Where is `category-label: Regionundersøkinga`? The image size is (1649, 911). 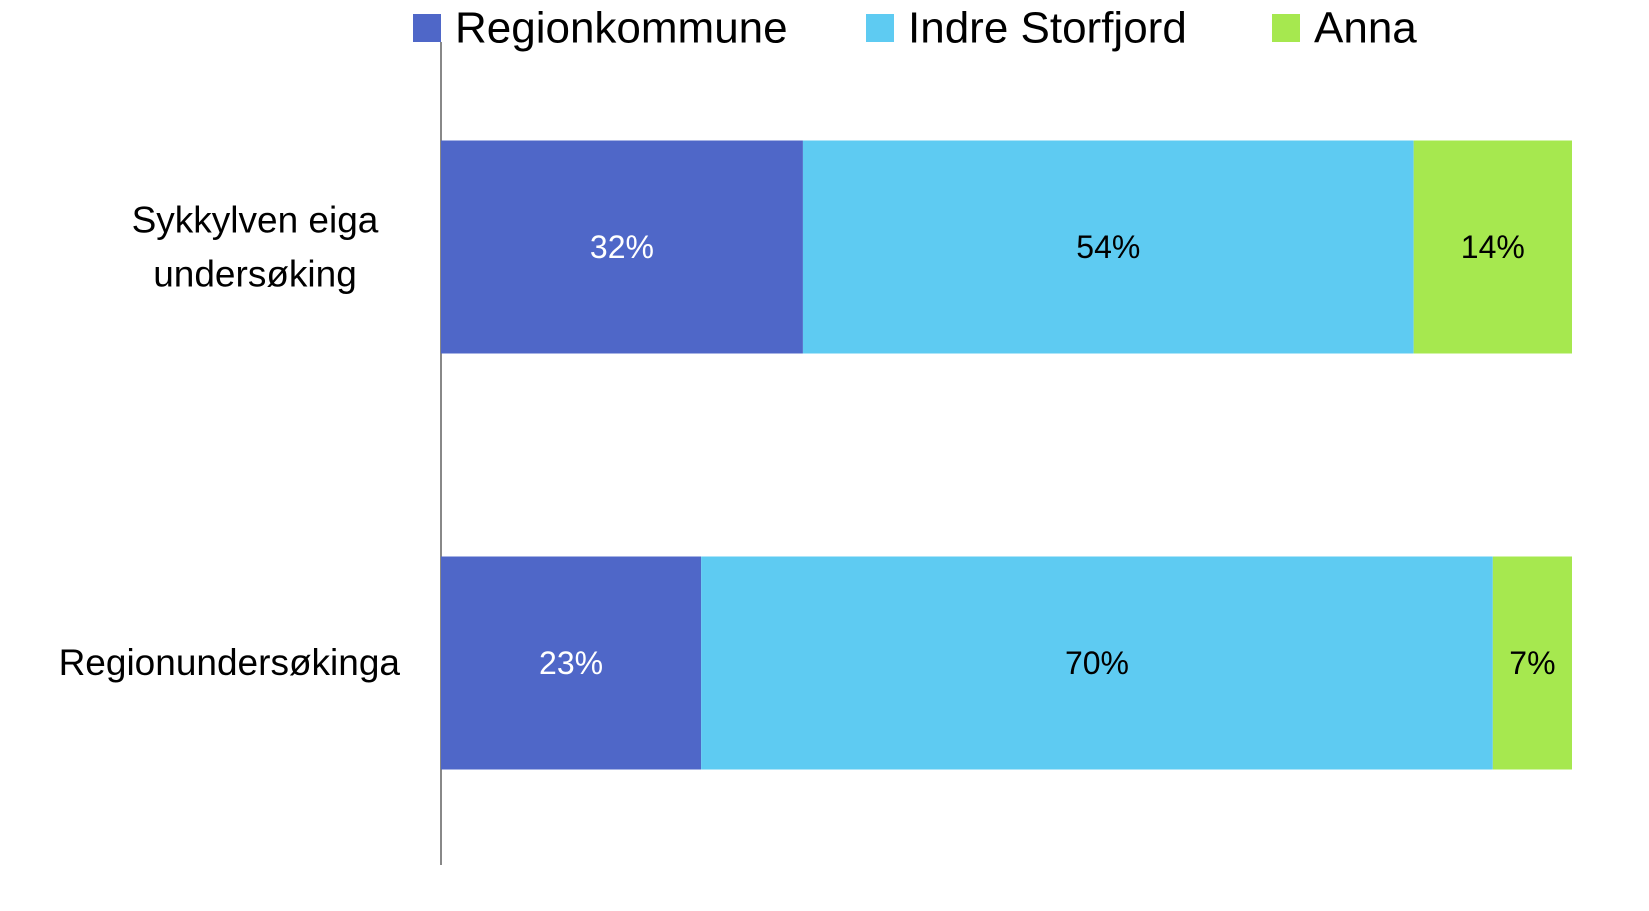 category-label: Regionundersøkinga is located at coordinates (229, 663).